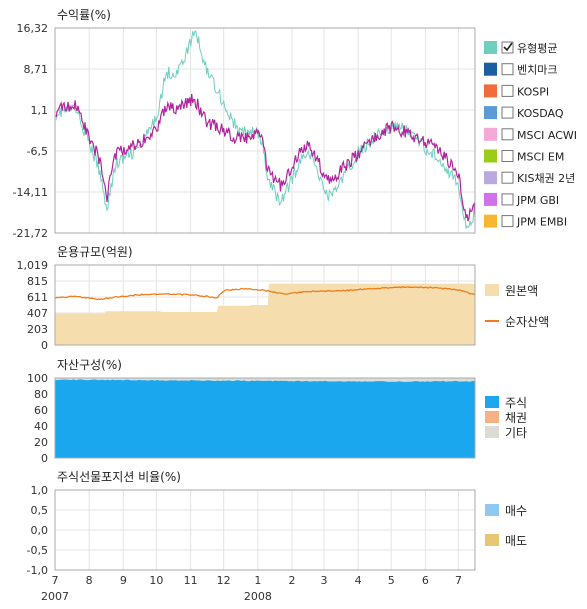 The width and height of the screenshot is (587, 609). I want to click on legend-label: KOSDAQ, so click(540, 113).